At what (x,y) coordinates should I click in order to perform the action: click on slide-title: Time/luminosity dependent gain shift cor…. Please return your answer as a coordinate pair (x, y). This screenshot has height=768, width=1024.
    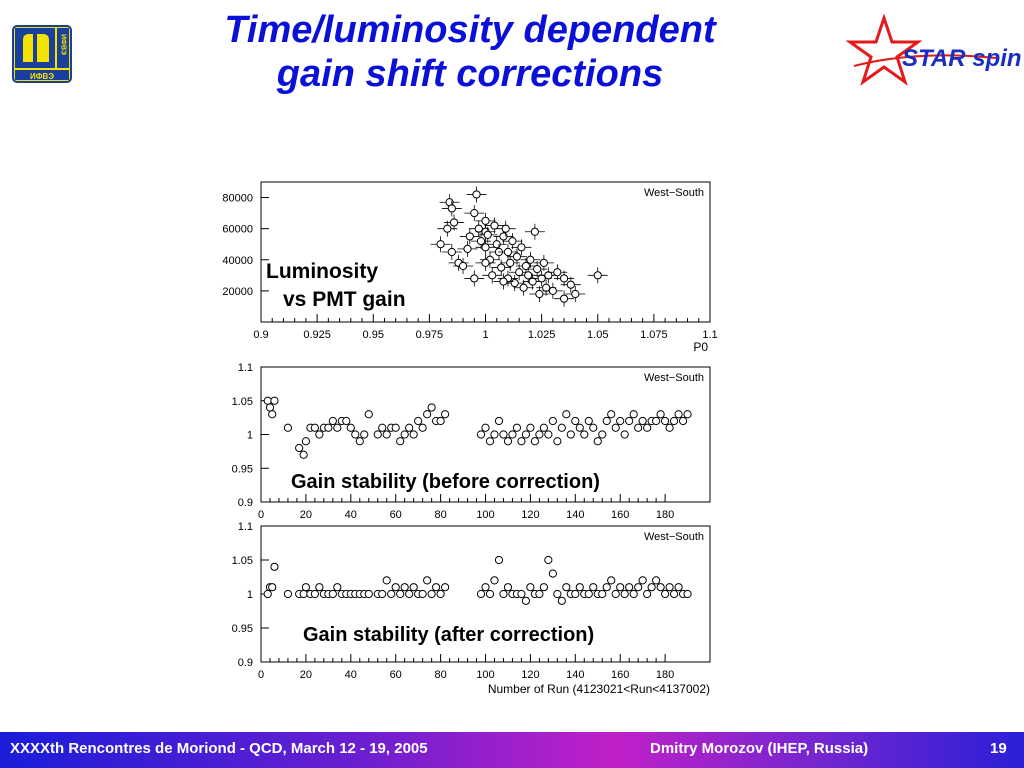
    Looking at the image, I should click on (470, 52).